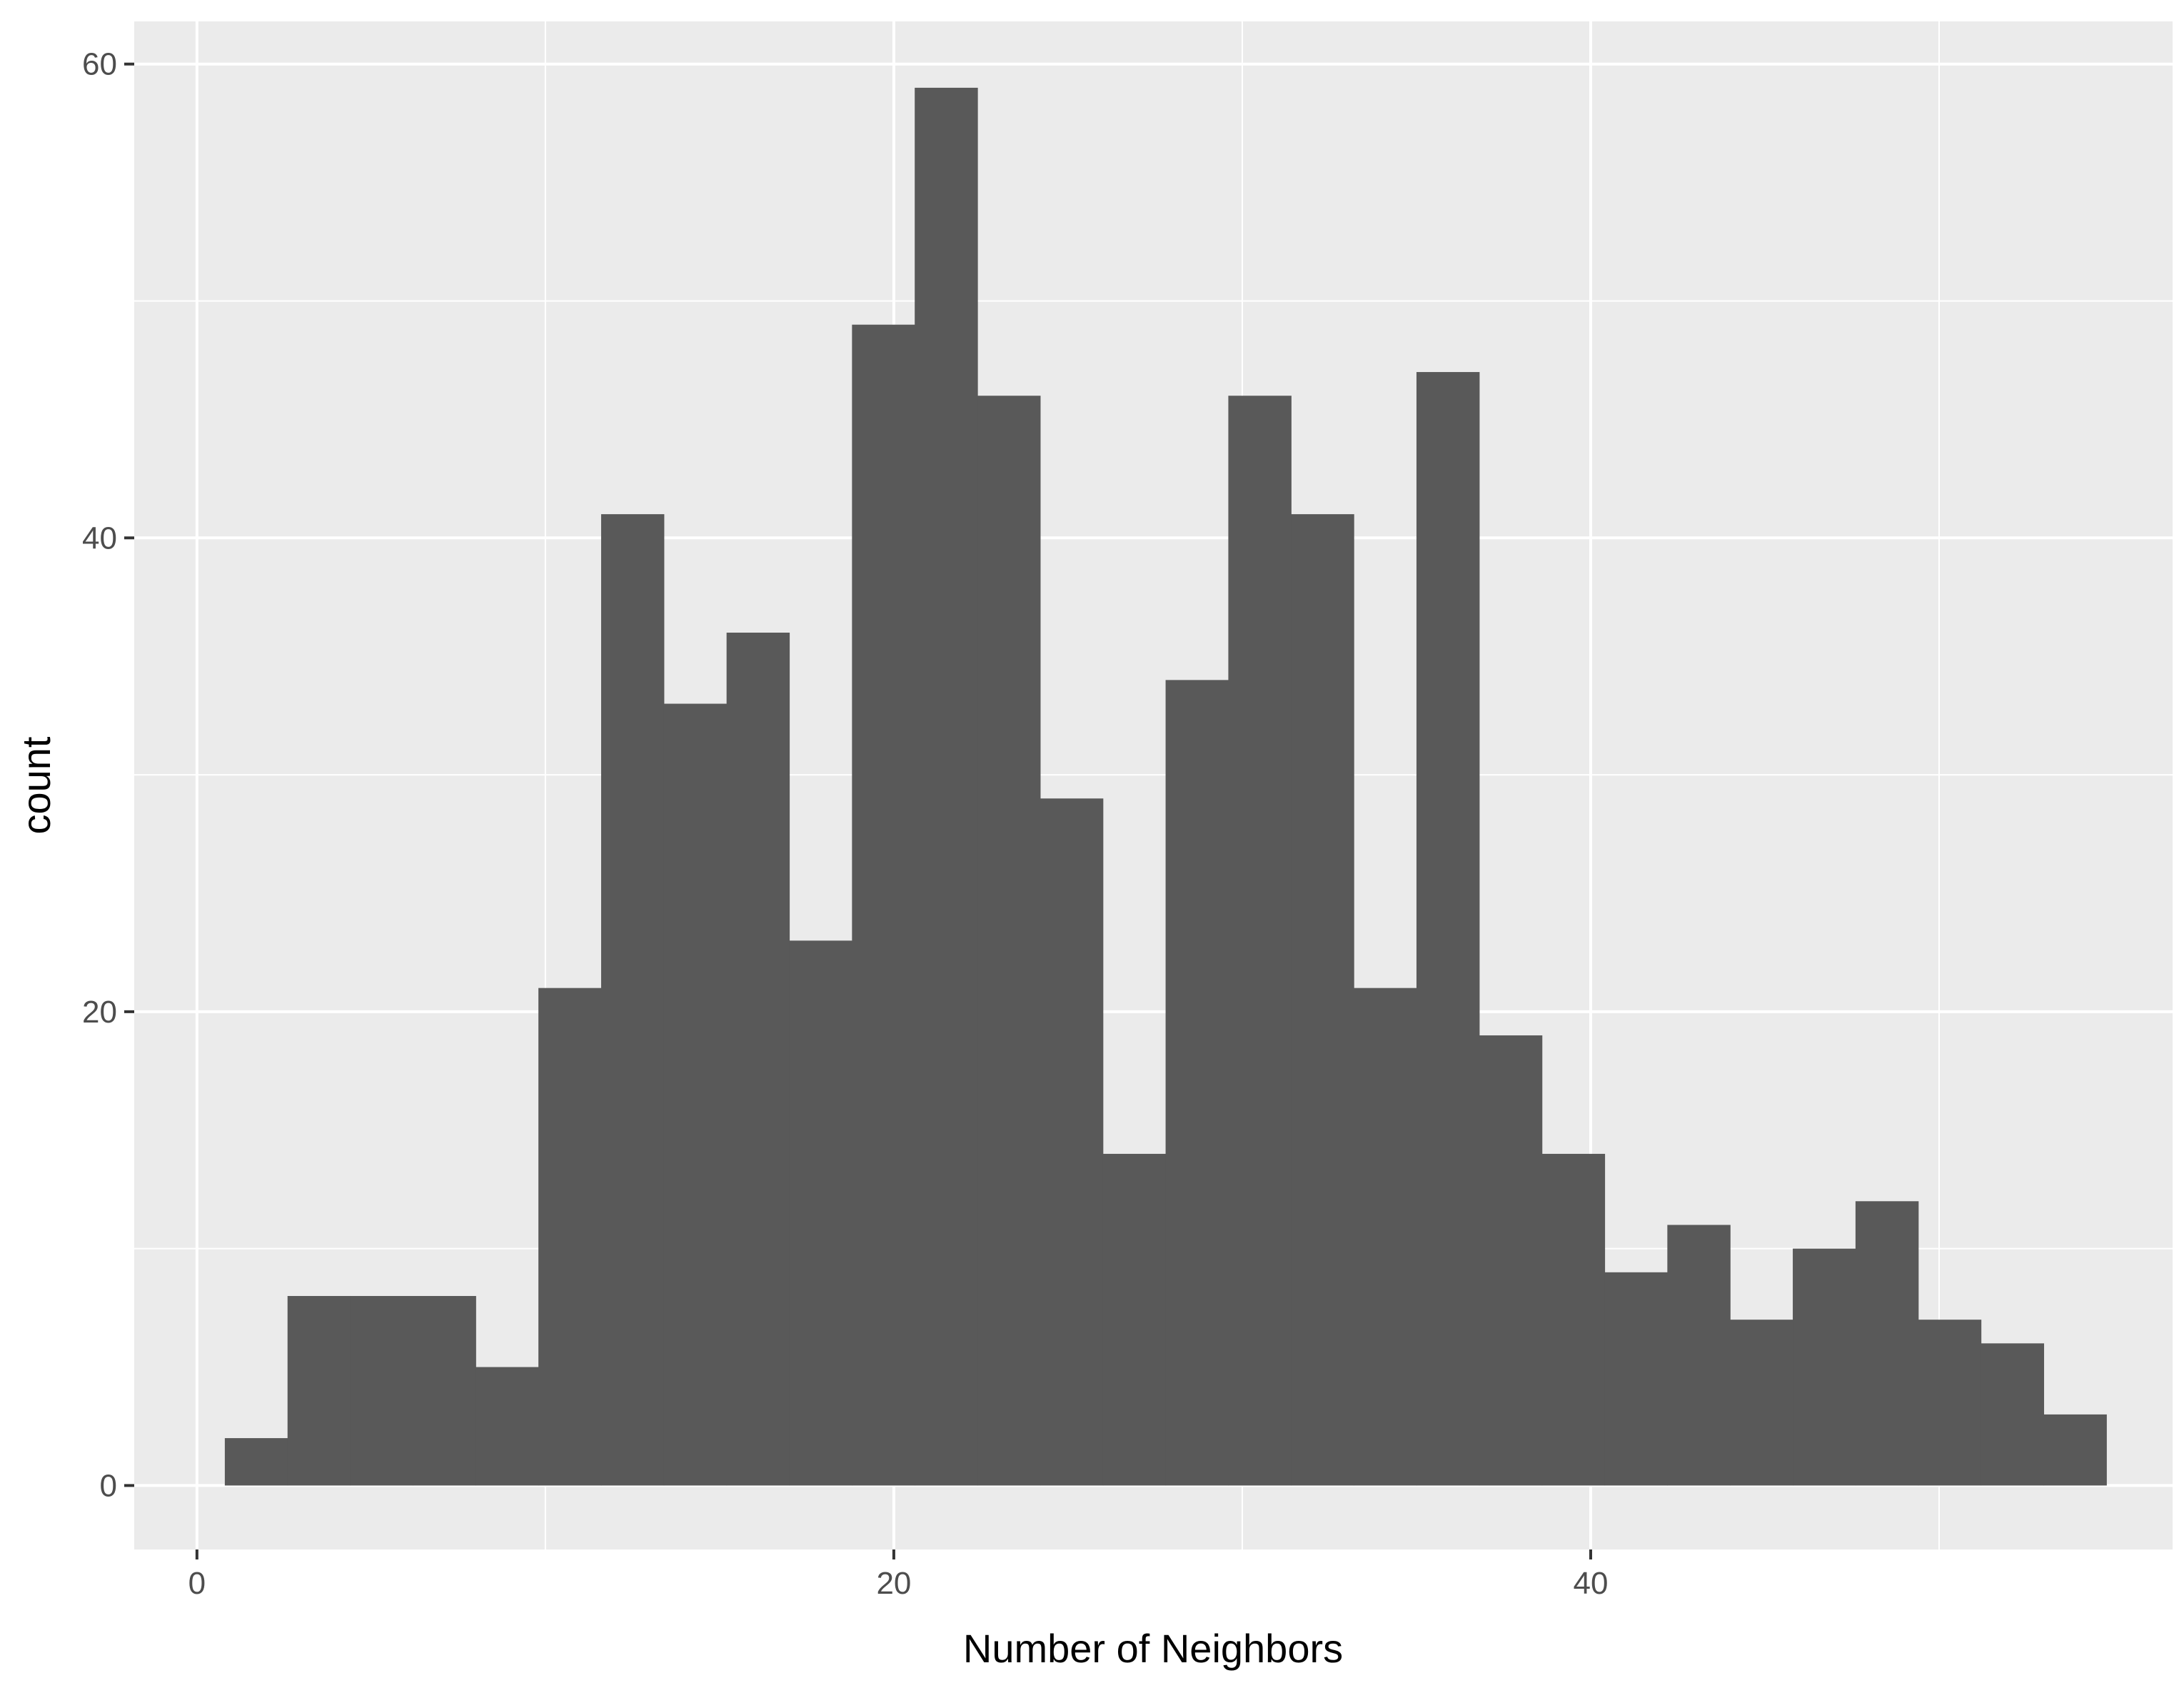 This screenshot has width=2184, height=1688. I want to click on y-axis: 0 20 40 60, so click(108, 775).